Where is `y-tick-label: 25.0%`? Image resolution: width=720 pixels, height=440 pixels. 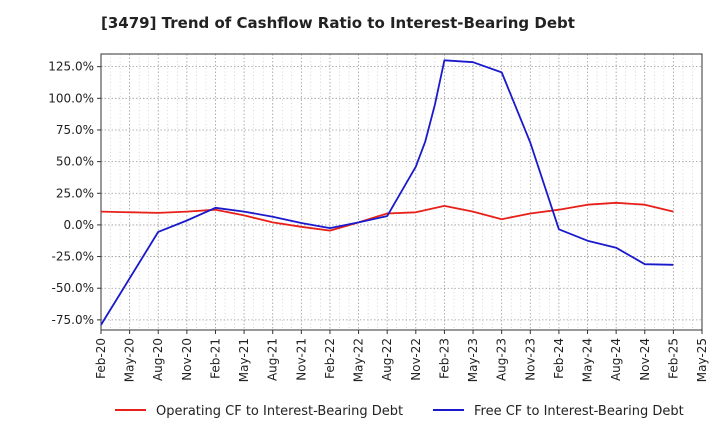 y-tick-label: 25.0% is located at coordinates (75, 193).